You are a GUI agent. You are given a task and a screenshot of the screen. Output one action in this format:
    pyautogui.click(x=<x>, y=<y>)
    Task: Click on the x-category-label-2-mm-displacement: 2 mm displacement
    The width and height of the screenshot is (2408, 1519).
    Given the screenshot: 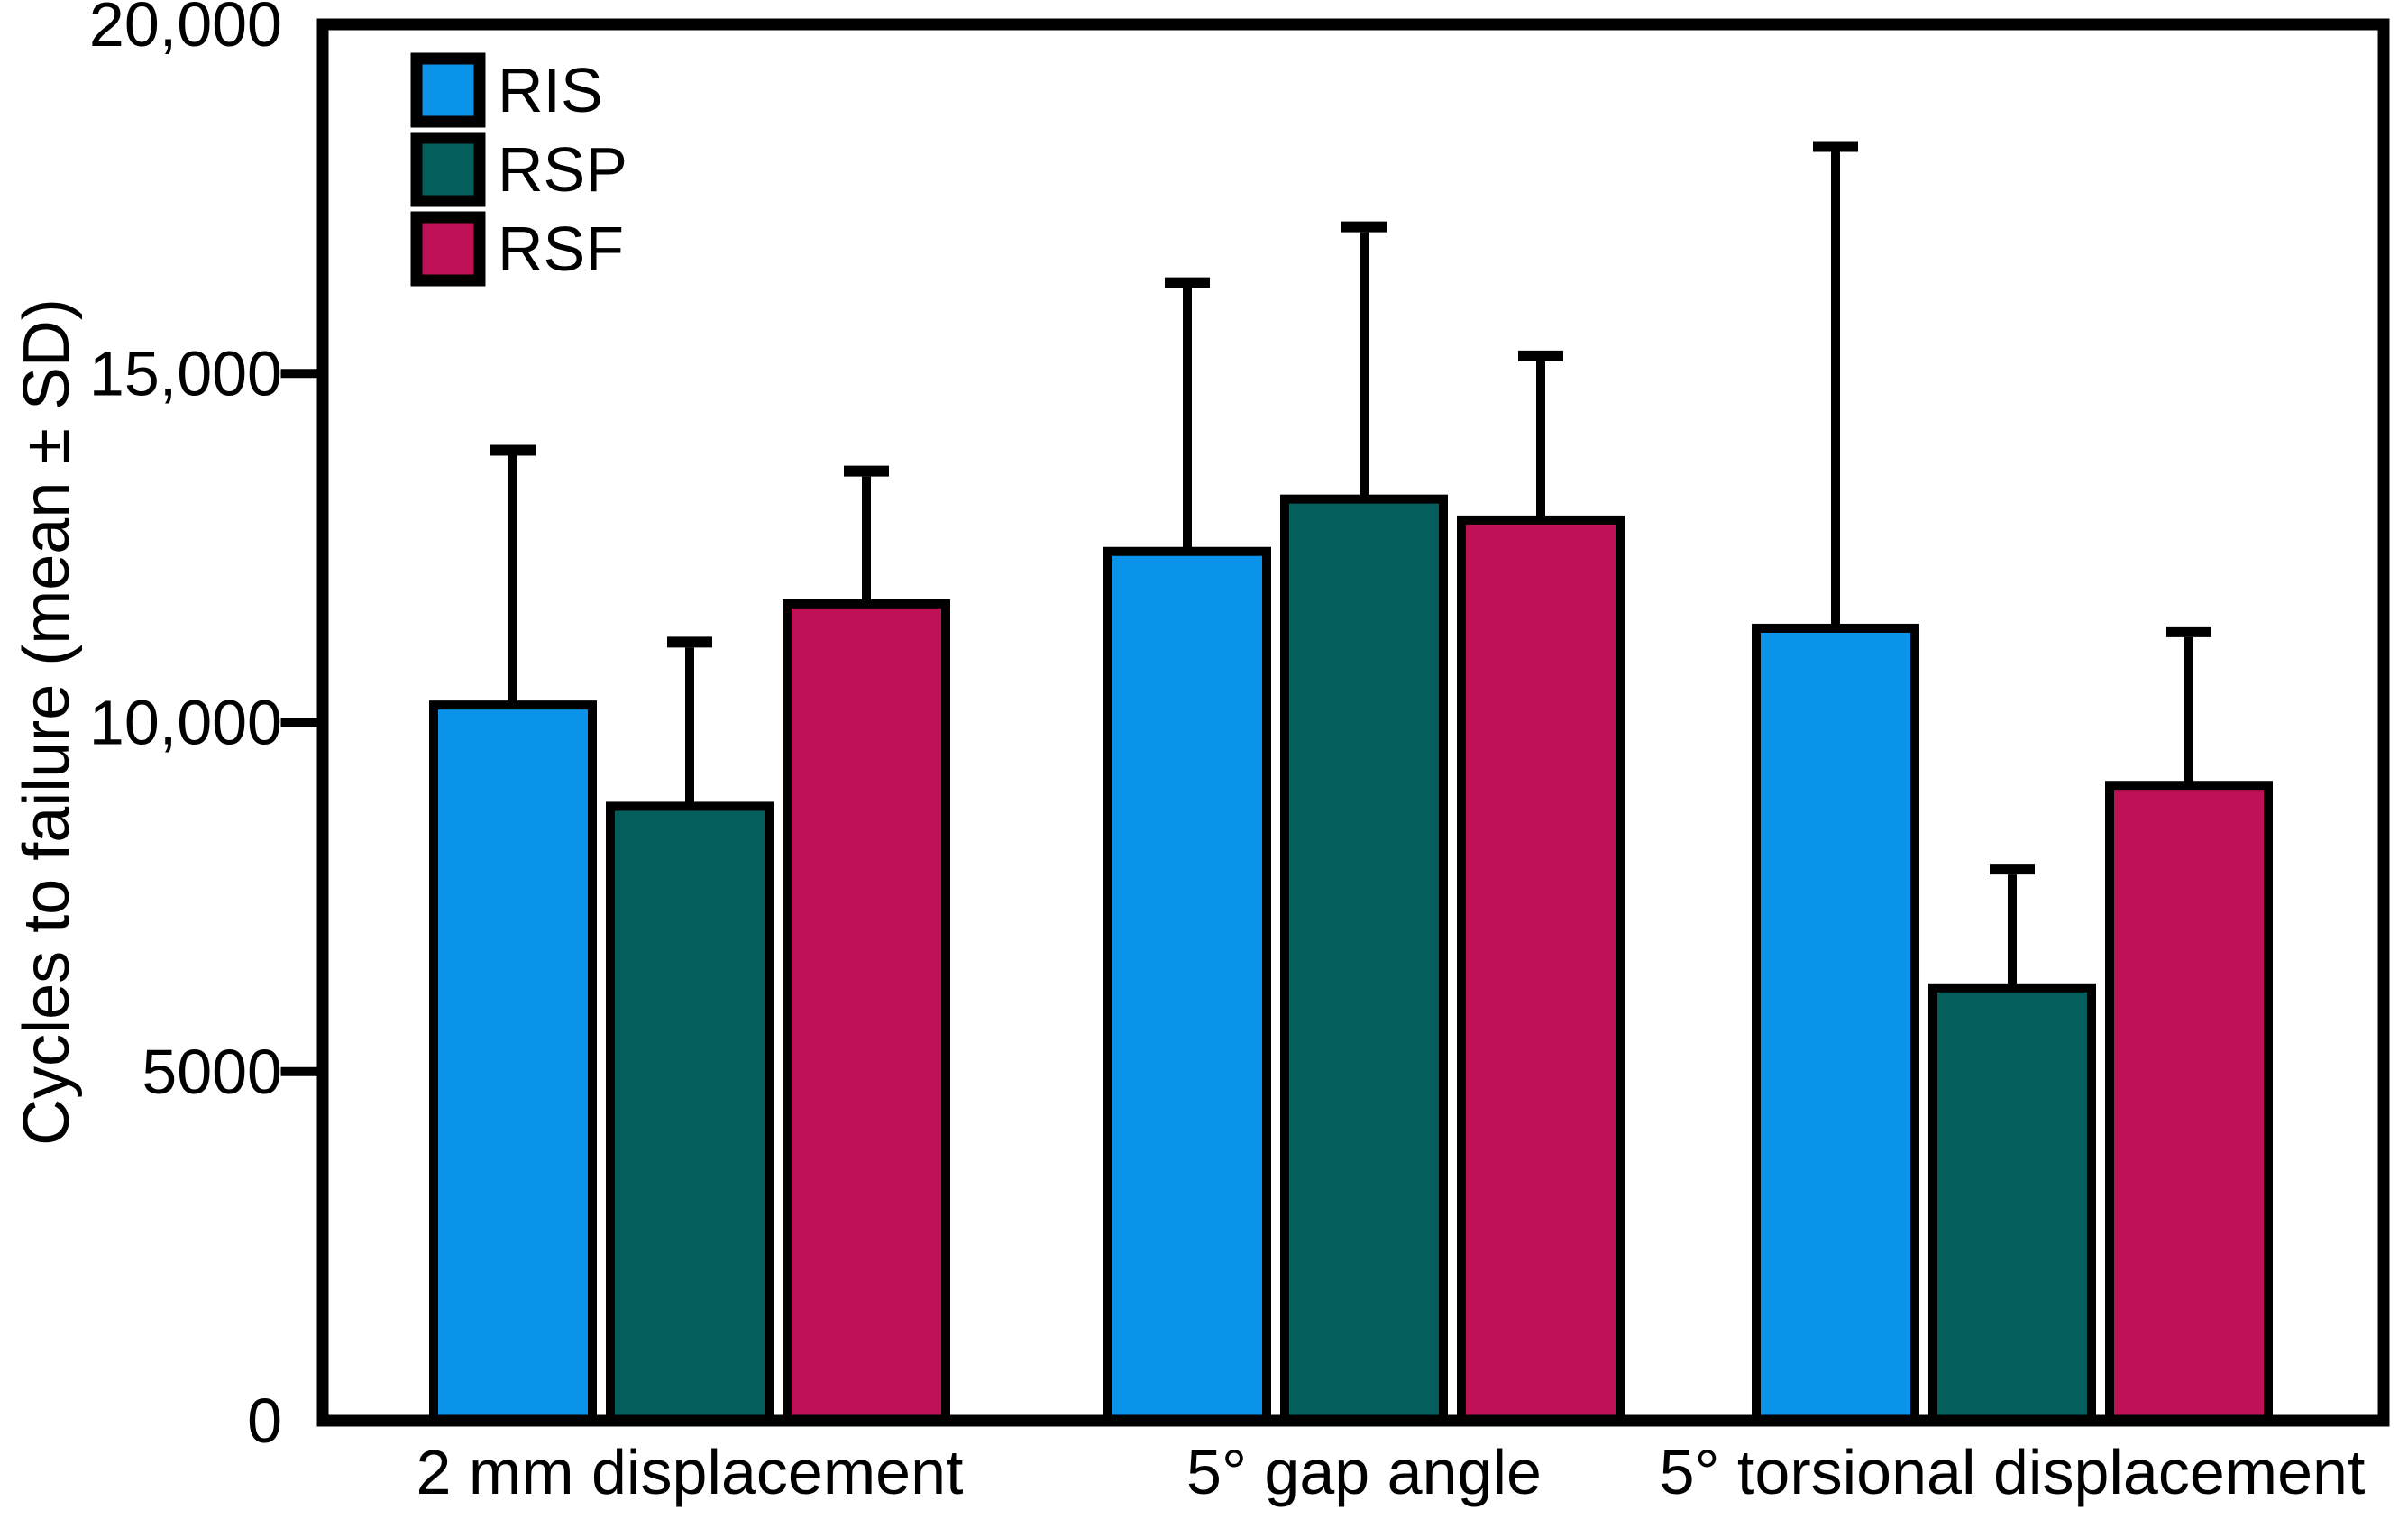 What is the action you would take?
    pyautogui.click(x=690, y=1472)
    